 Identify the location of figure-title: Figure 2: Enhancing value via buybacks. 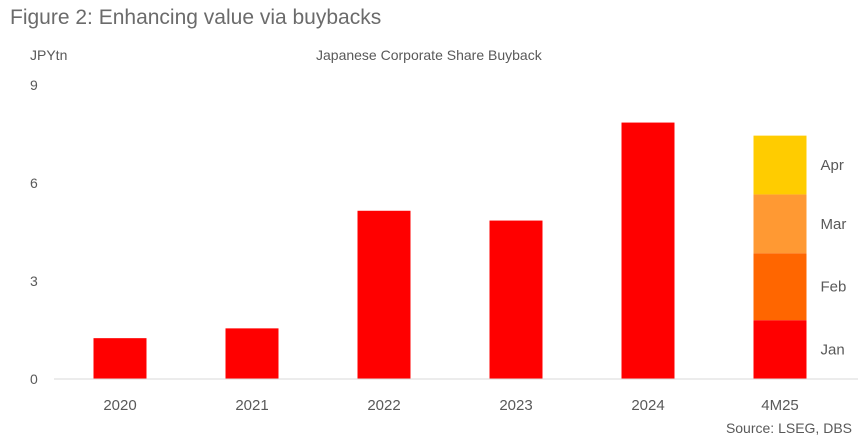
(196, 17).